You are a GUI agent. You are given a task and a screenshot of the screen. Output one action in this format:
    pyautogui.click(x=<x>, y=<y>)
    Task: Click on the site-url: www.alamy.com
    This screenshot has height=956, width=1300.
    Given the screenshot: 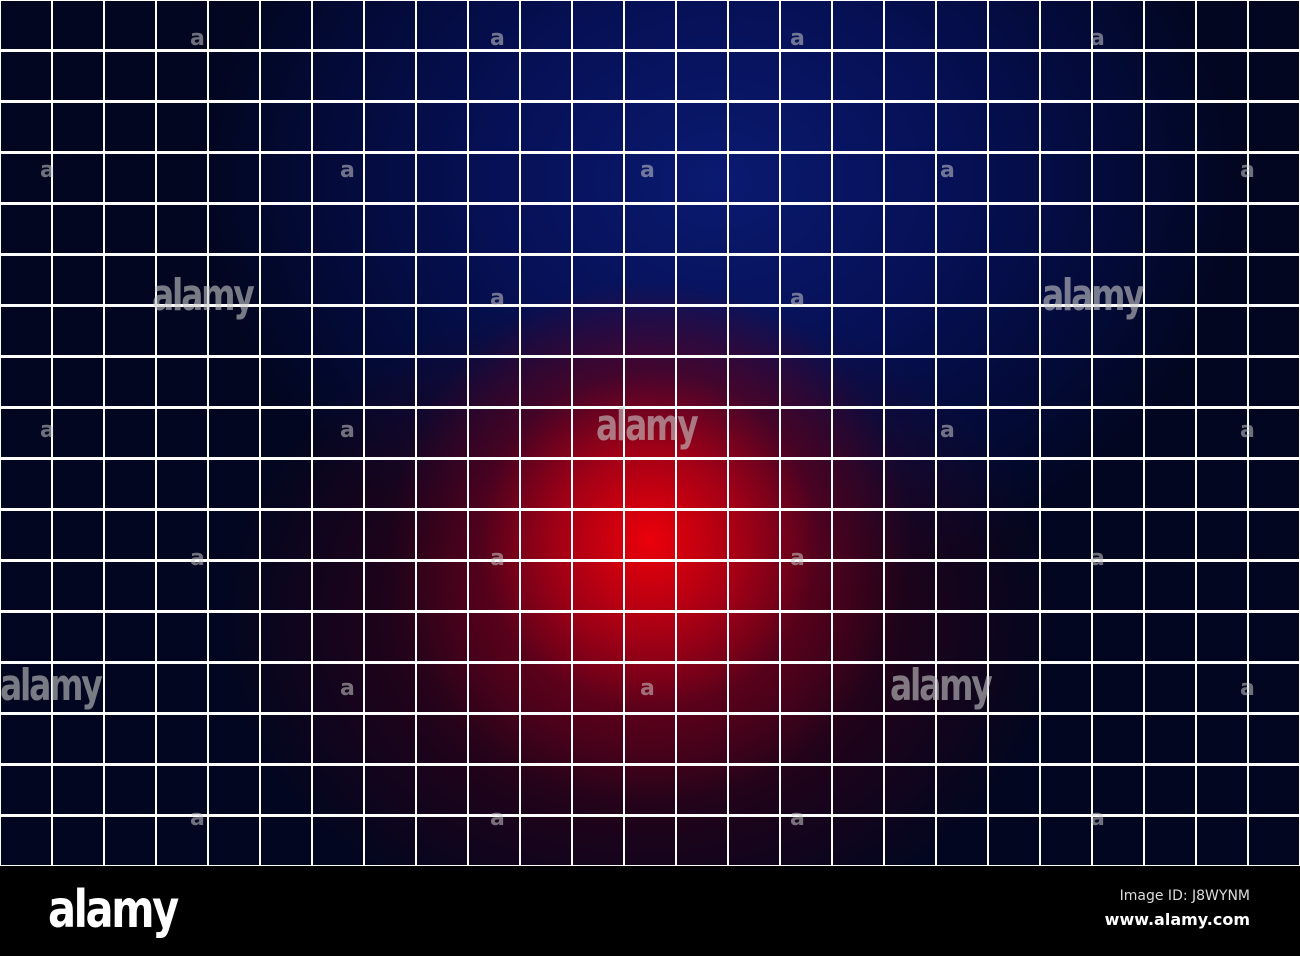 What is the action you would take?
    pyautogui.click(x=1177, y=919)
    